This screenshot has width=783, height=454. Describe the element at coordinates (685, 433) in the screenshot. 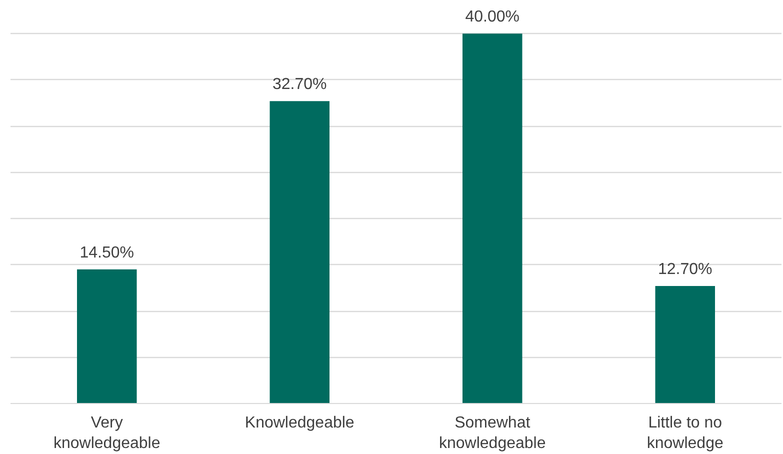

I see `x-tick-label: Little to no knowledge` at that location.